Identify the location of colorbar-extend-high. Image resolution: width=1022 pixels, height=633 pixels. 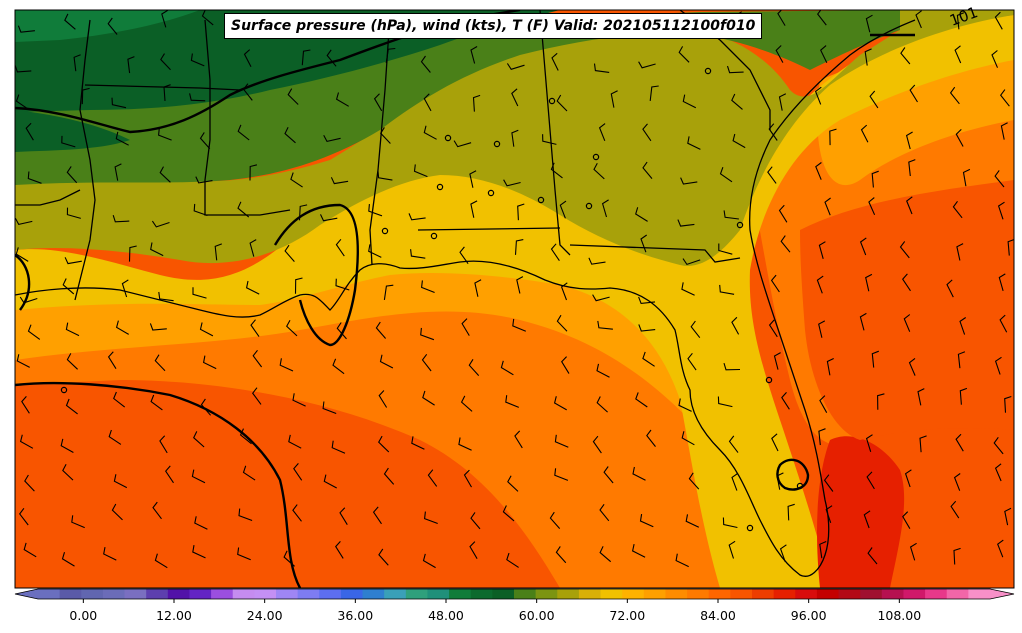
(1002, 594).